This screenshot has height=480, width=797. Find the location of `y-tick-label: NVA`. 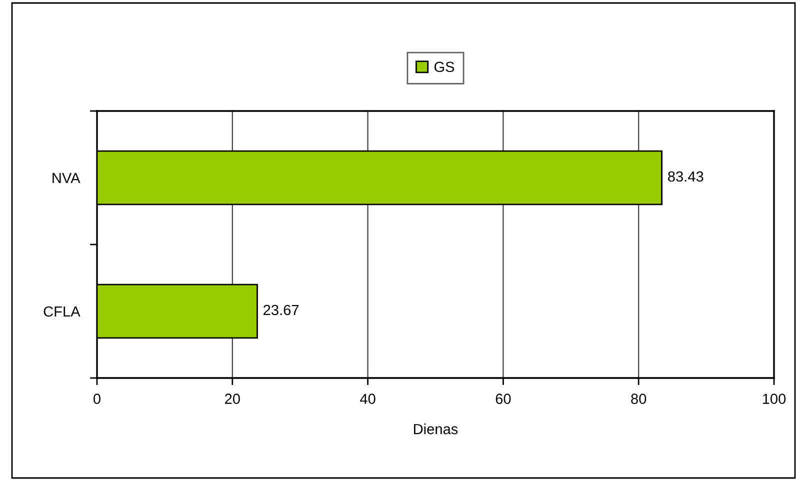

y-tick-label: NVA is located at coordinates (66, 178).